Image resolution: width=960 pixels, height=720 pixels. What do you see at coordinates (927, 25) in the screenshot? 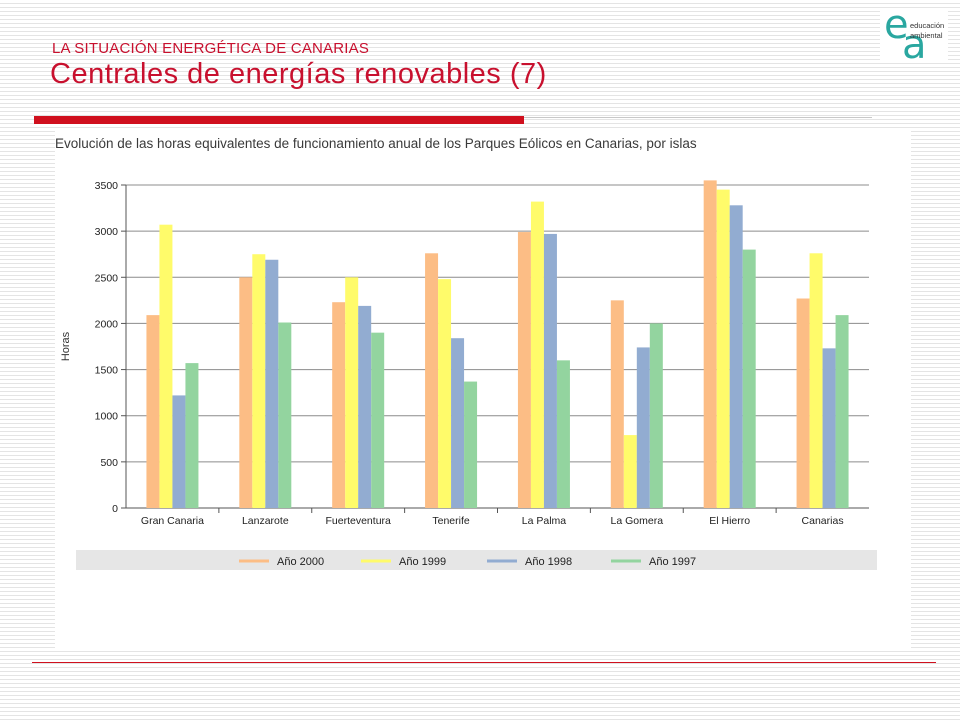
I see `logo-text-educacion: educación` at bounding box center [927, 25].